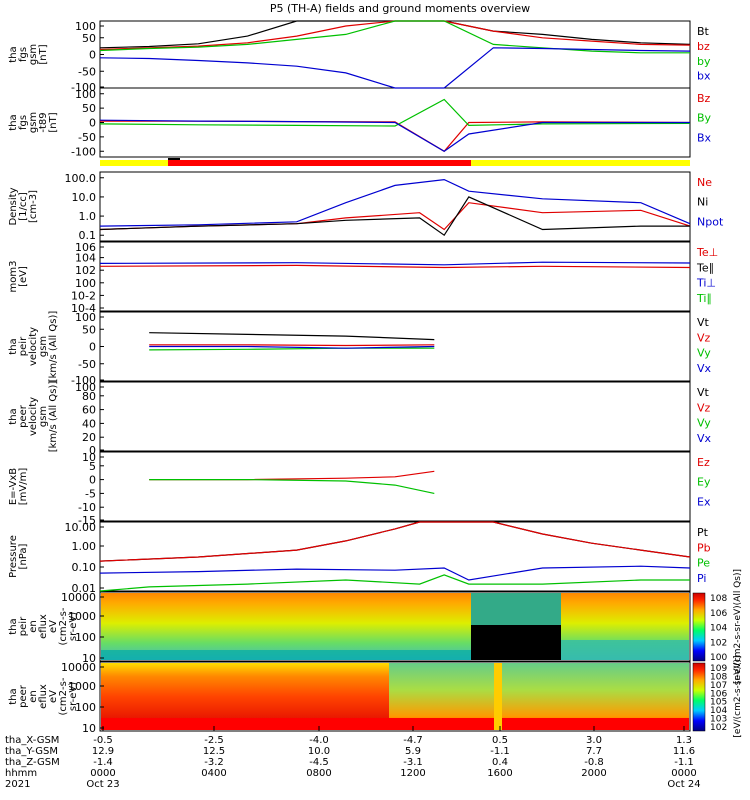  Describe the element at coordinates (413, 740) in the screenshot. I see `x-tick-label: -4.7` at that location.